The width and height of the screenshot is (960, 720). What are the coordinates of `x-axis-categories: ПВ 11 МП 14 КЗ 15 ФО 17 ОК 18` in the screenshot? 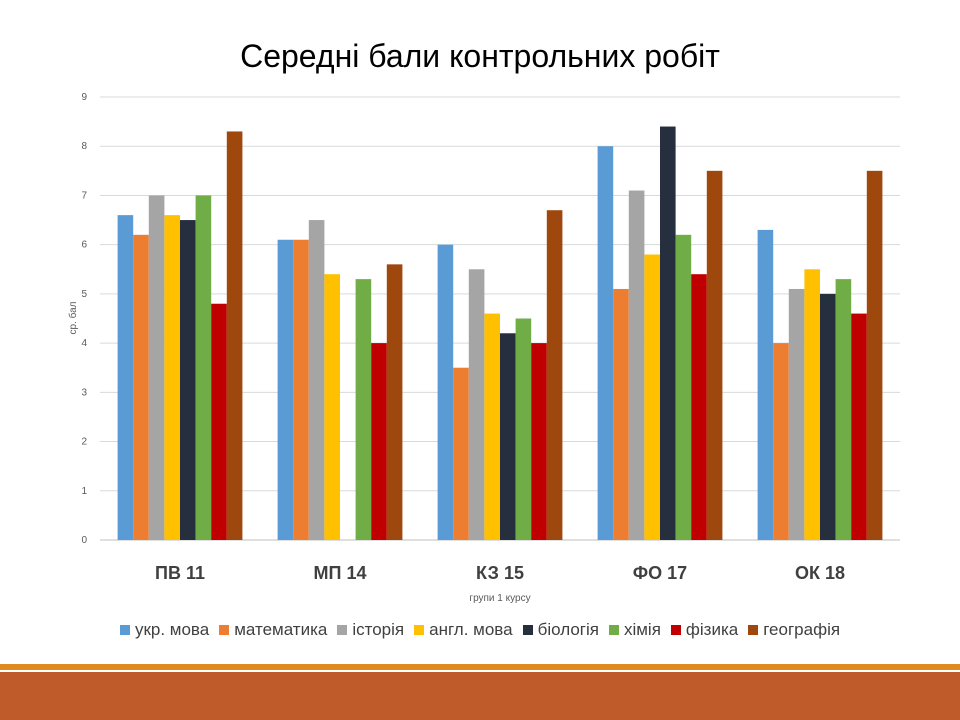 It's located at (500, 573).